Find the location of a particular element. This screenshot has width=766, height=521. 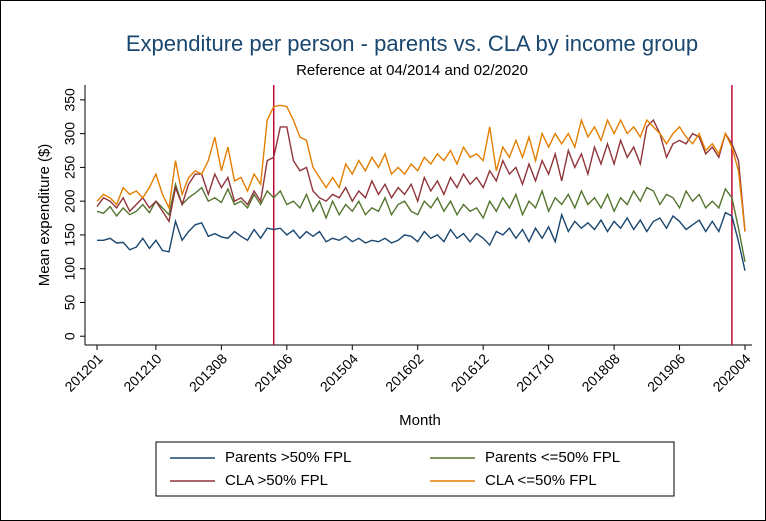

y-tick-label: 200 is located at coordinates (70, 201).